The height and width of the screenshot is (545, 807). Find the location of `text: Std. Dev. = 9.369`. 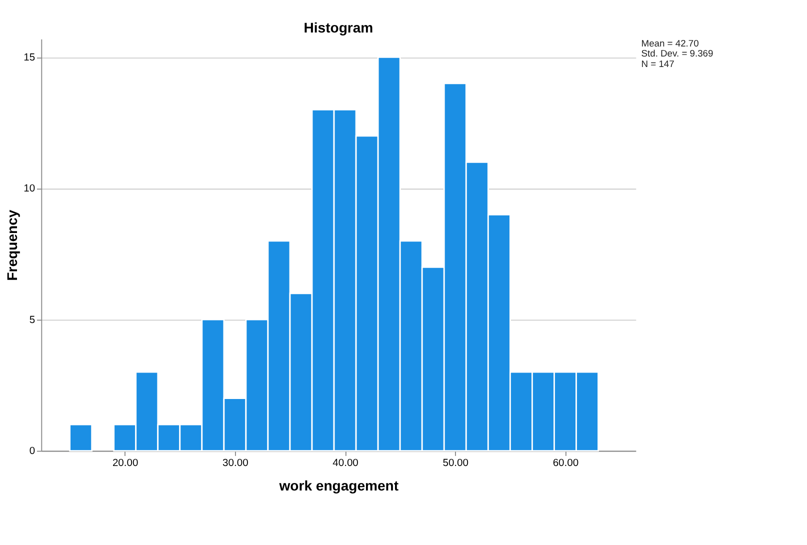

text: Std. Dev. = 9.369 is located at coordinates (677, 53).